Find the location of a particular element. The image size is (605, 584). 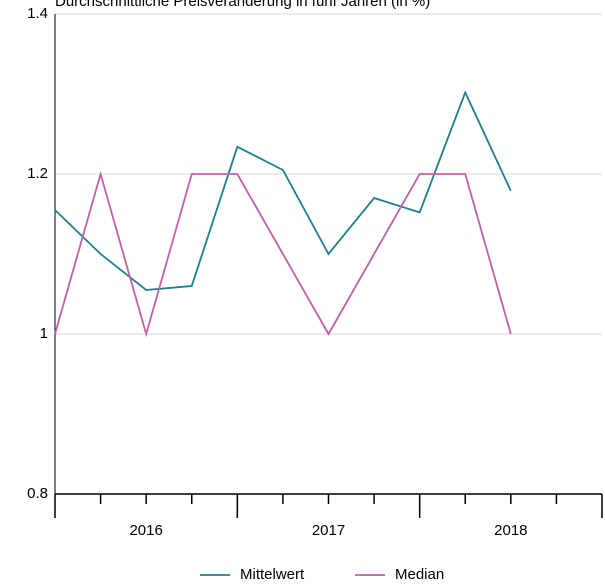

y-tick-label: 0.8 is located at coordinates (37, 493).